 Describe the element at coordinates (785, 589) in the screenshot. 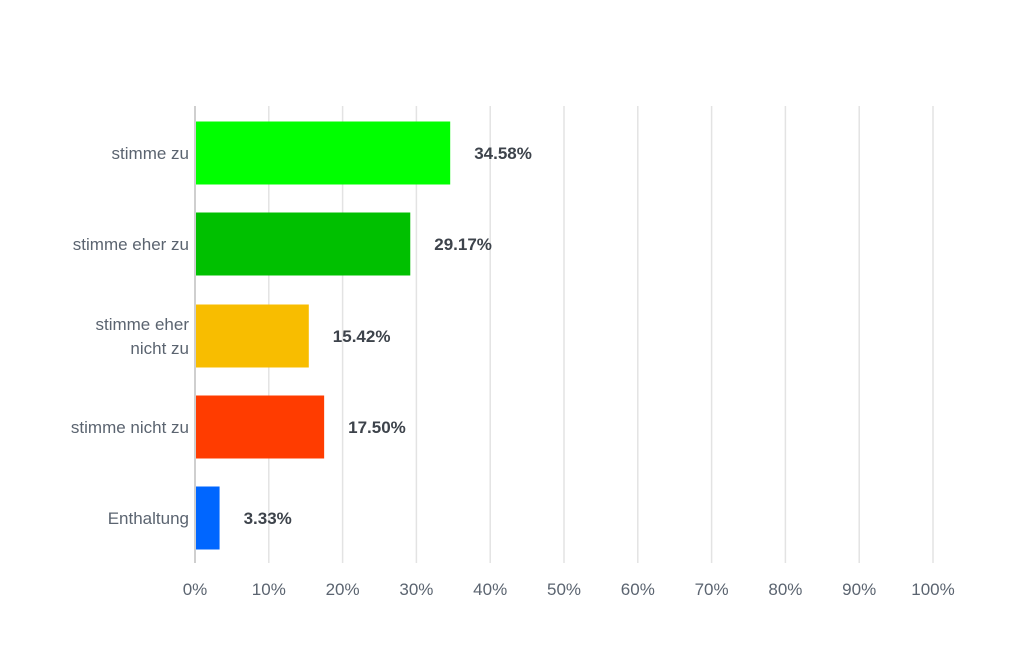

I see `x-tick-label-80: 80%` at that location.